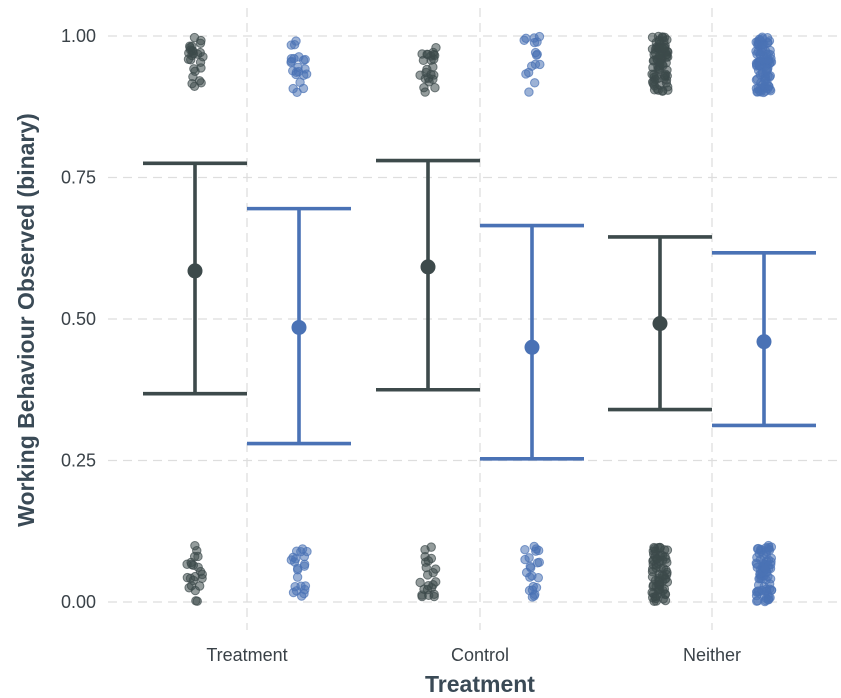 Image resolution: width=841 pixels, height=698 pixels. I want to click on y-tick-label: 0.25, so click(78, 461).